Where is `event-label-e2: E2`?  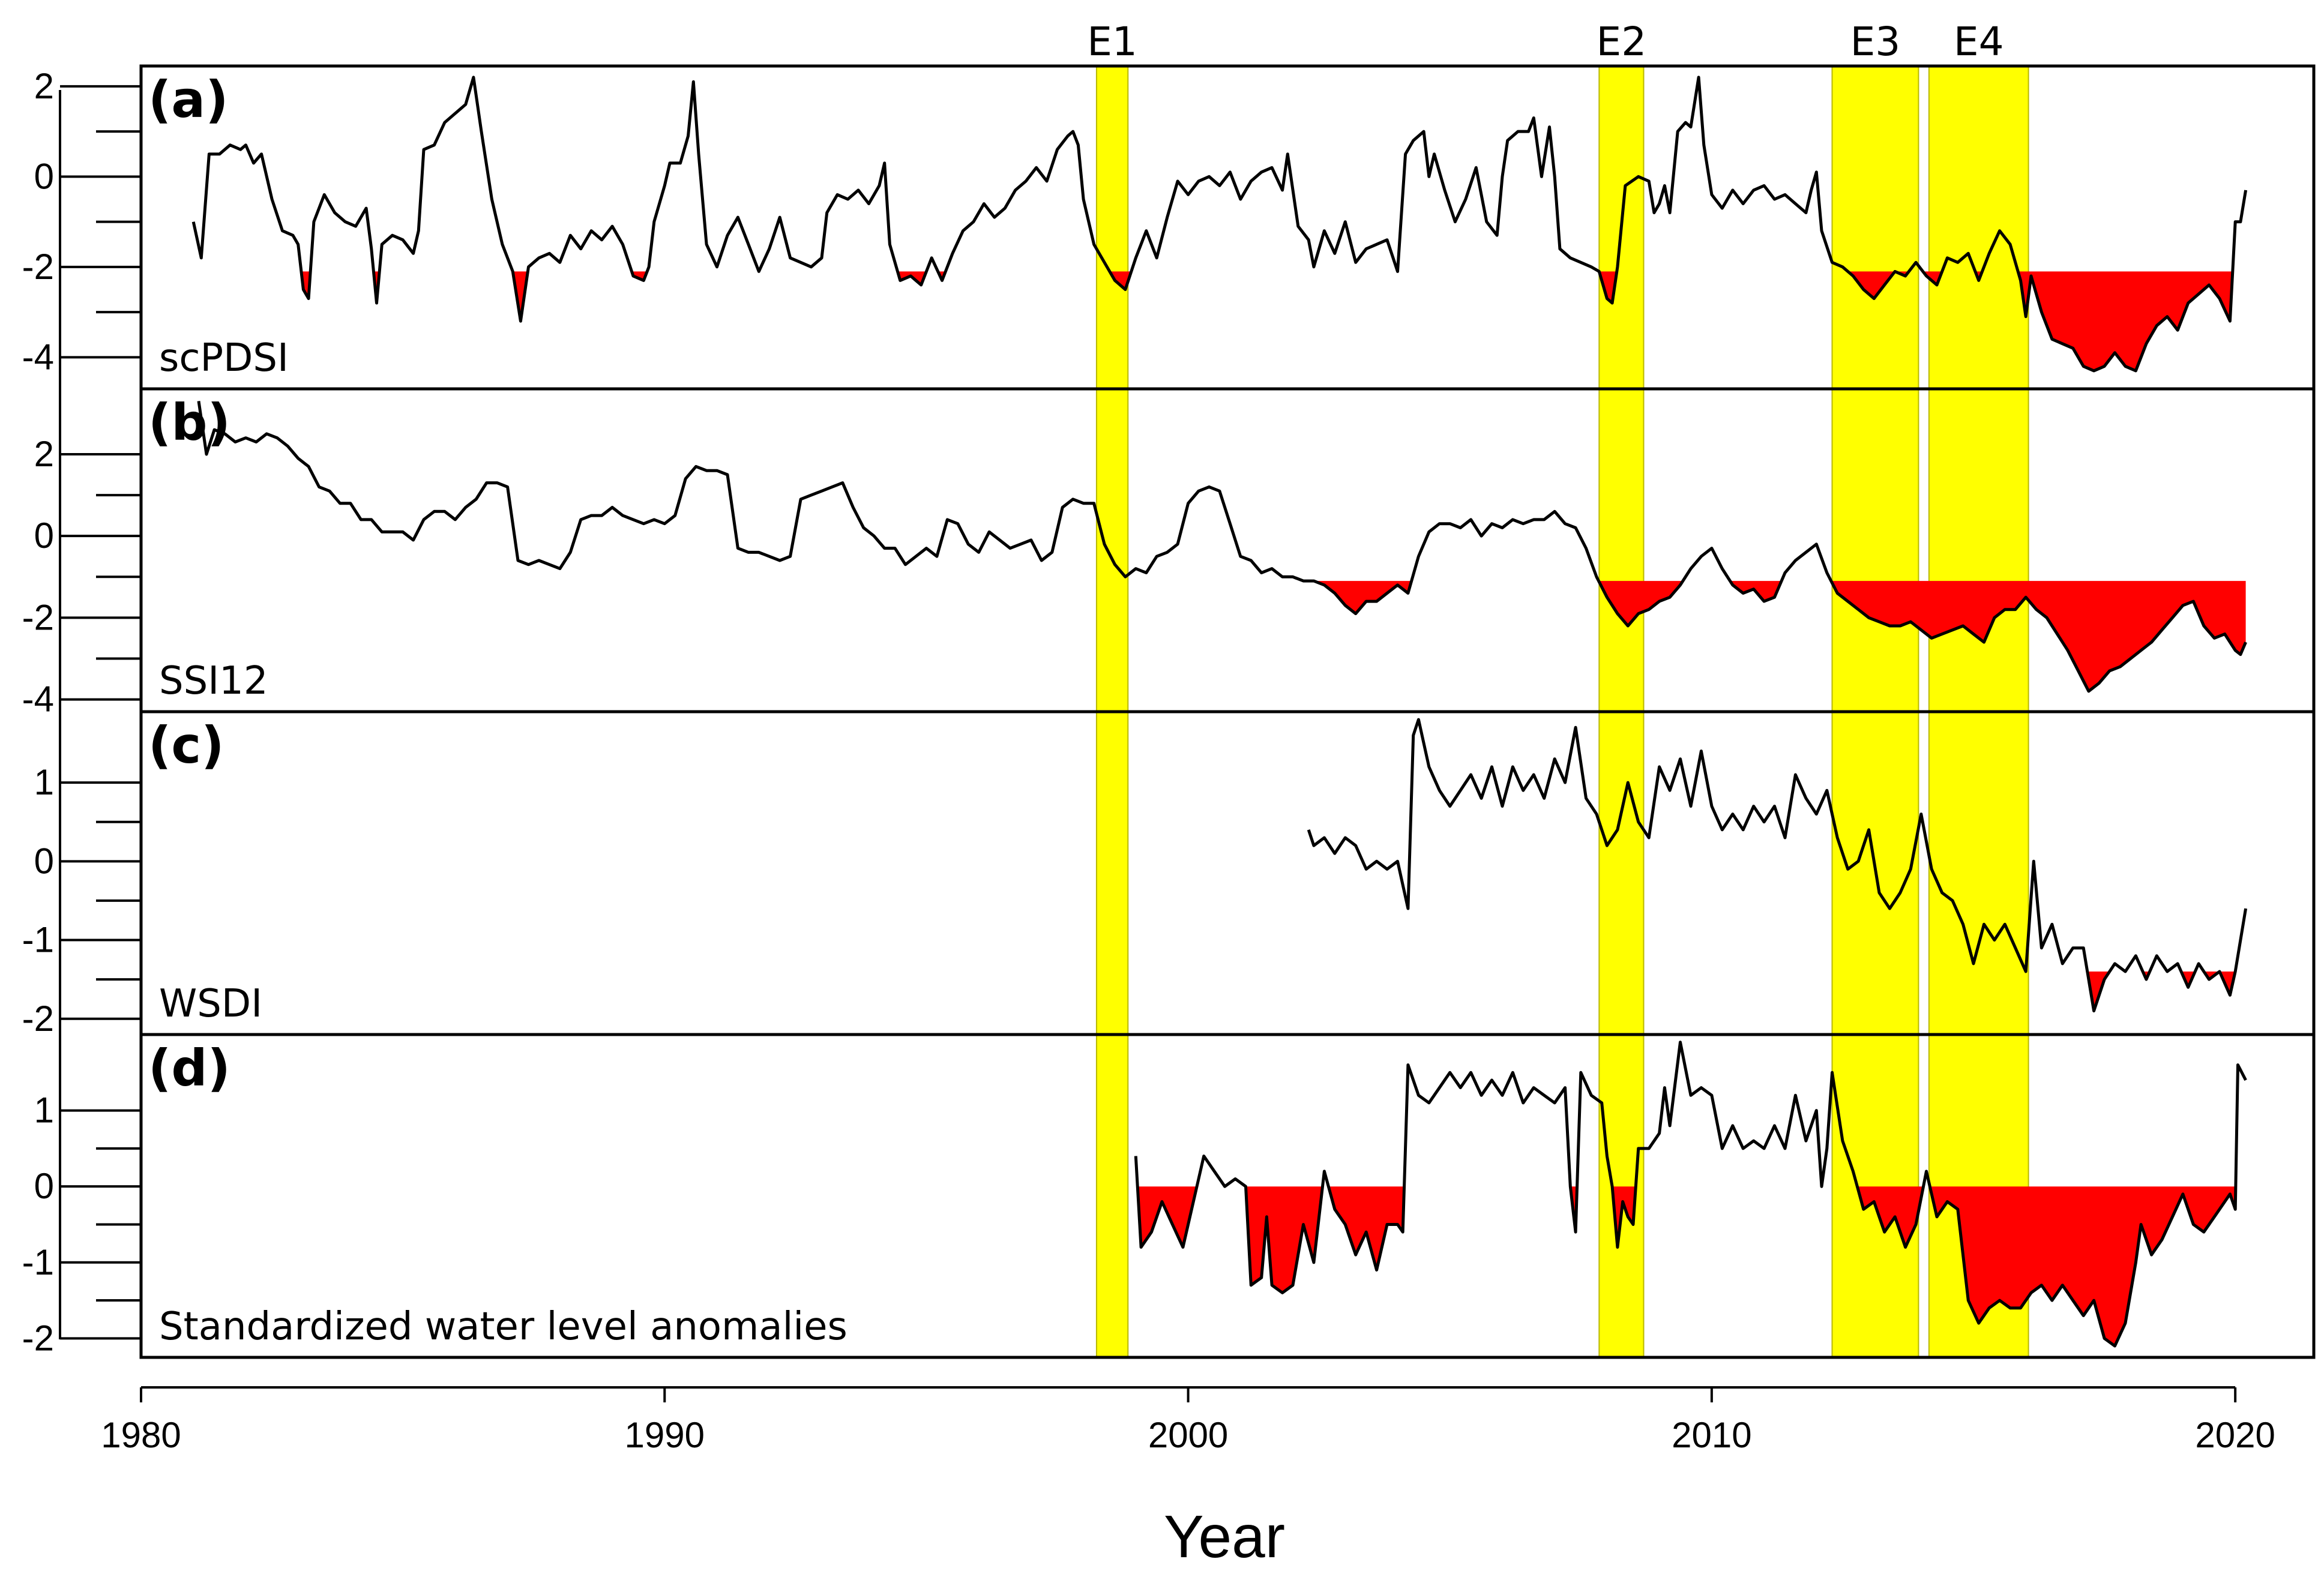 event-label-e2: E2 is located at coordinates (1622, 42).